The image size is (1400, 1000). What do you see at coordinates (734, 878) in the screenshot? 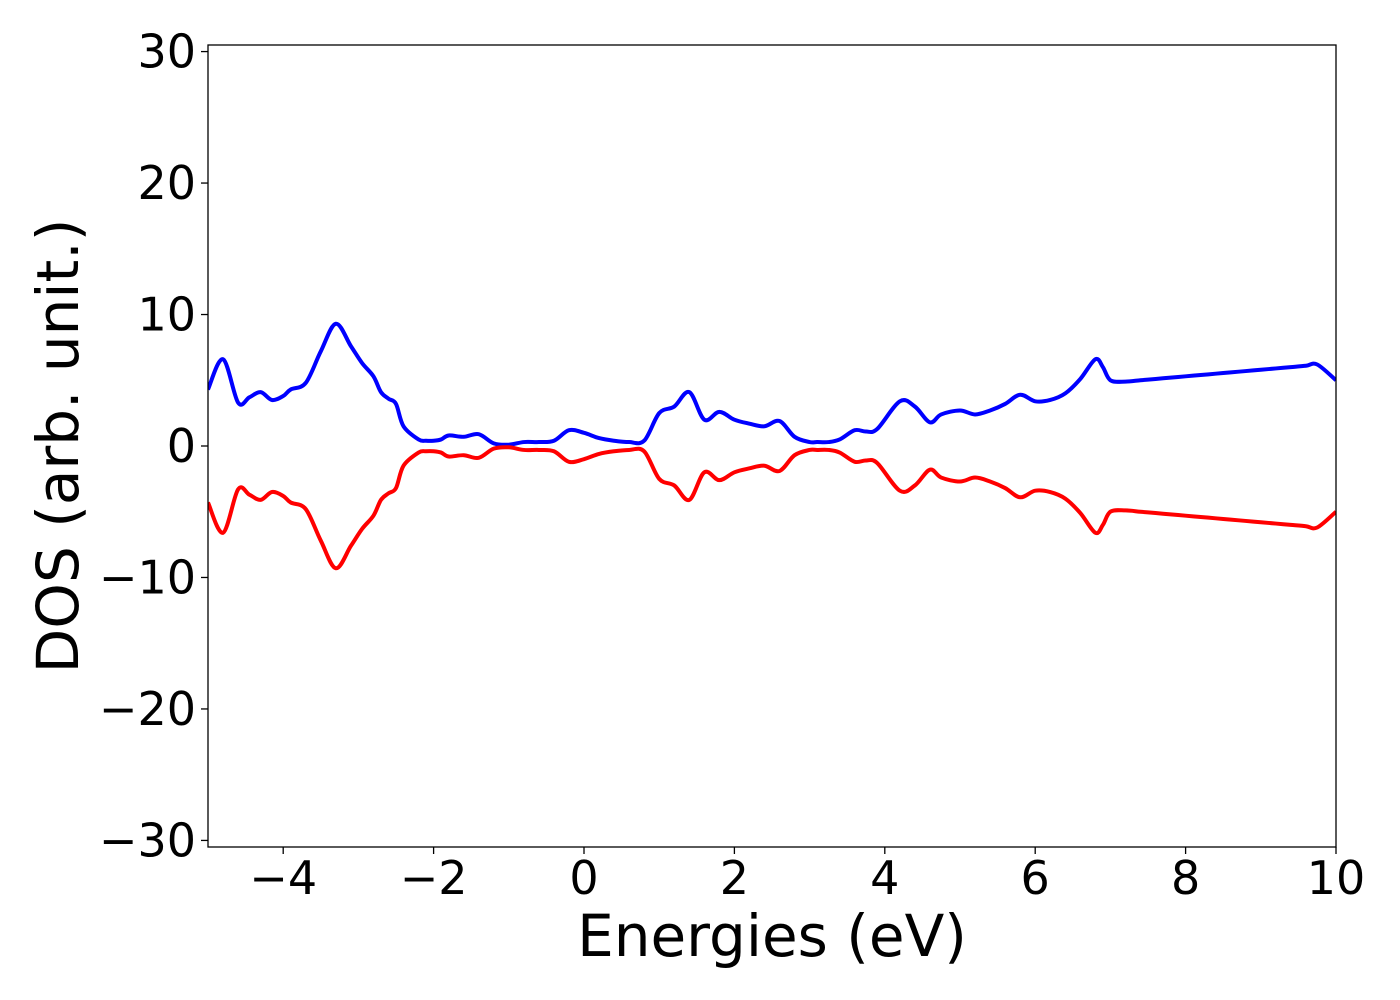
I see `x-tick-label: 2` at bounding box center [734, 878].